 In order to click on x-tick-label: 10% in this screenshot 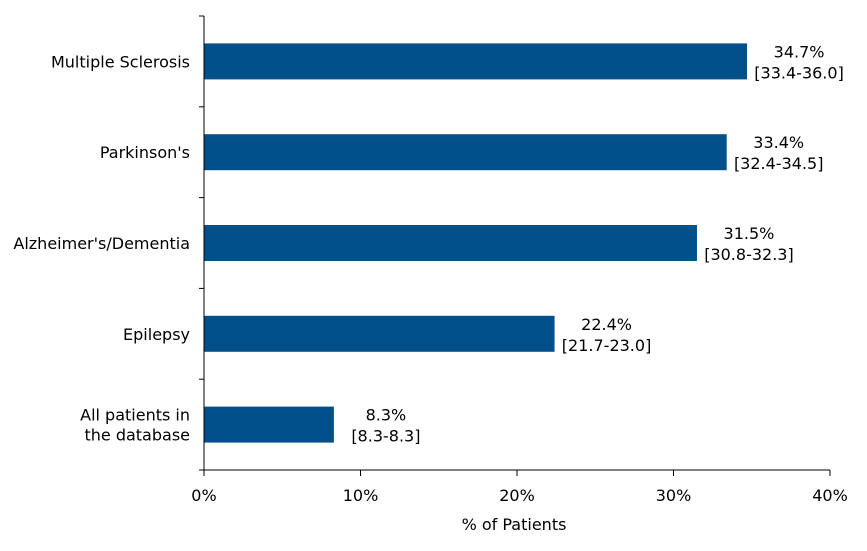, I will do `click(361, 495)`.